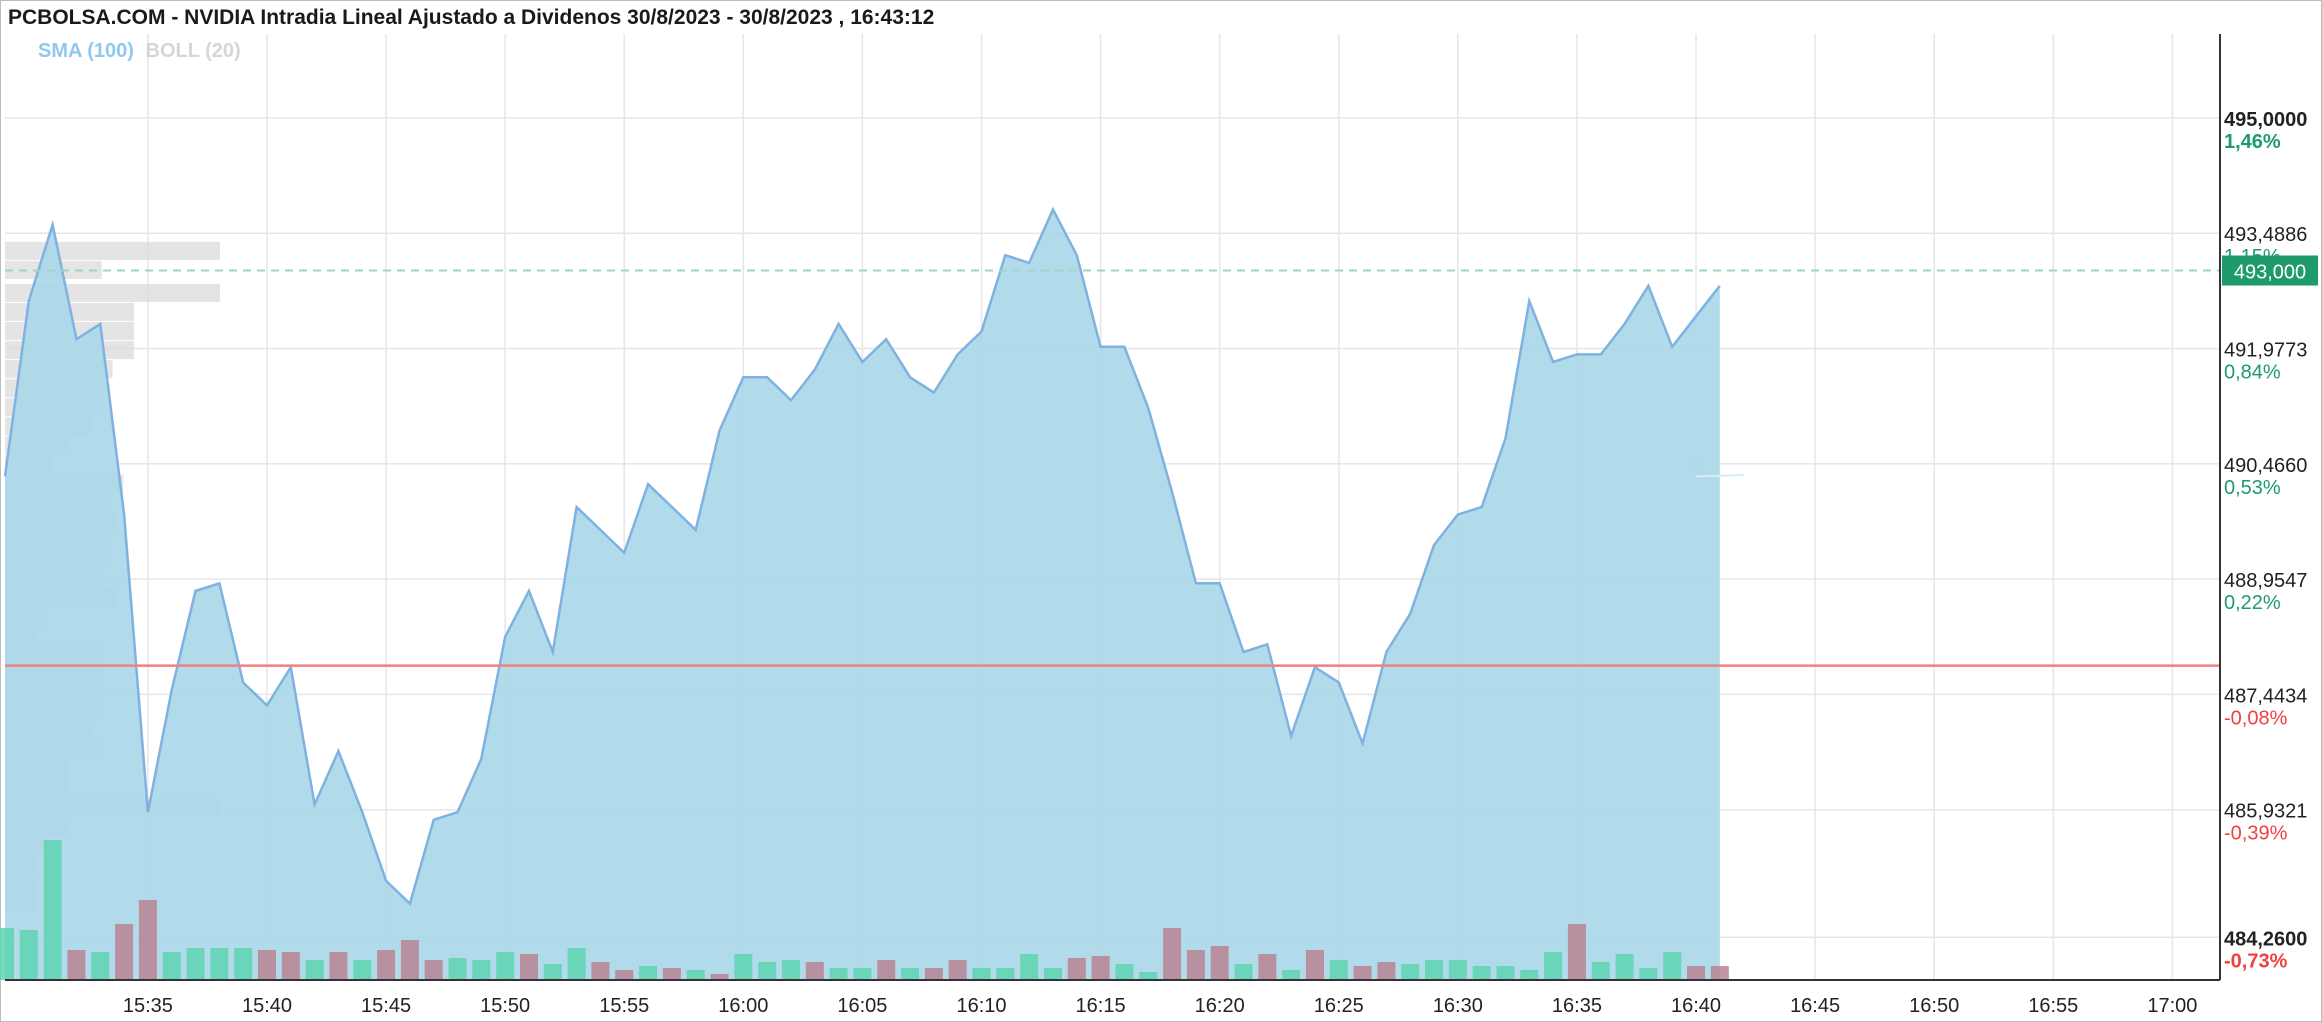 This screenshot has width=2322, height=1022. I want to click on x-tick-label: 16:25, so click(1339, 1006).